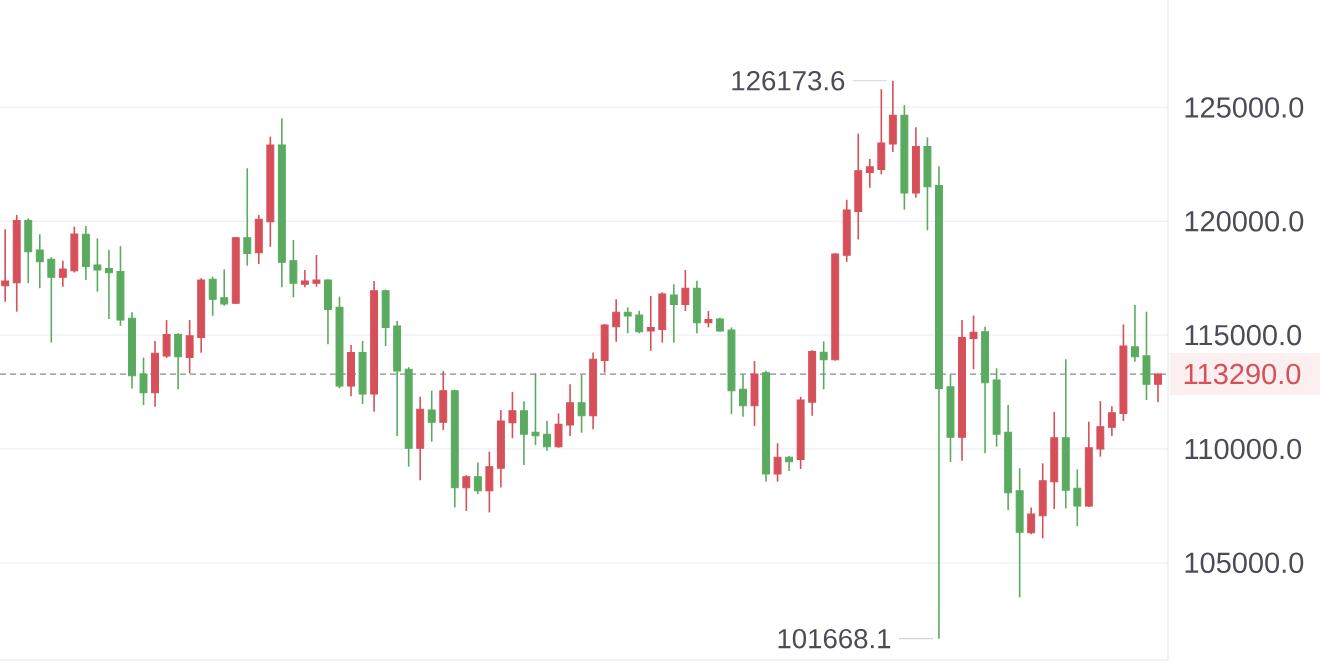  What do you see at coordinates (1244, 563) in the screenshot?
I see `y-tick-label: 105000.0` at bounding box center [1244, 563].